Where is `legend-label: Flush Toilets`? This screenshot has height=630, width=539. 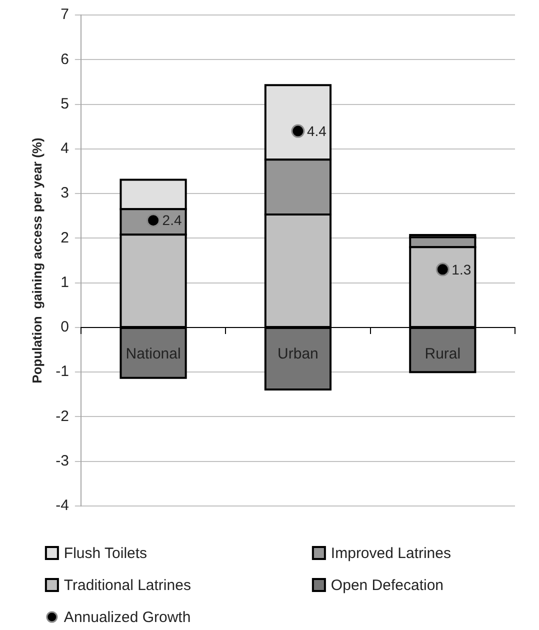 legend-label: Flush Toilets is located at coordinates (106, 553).